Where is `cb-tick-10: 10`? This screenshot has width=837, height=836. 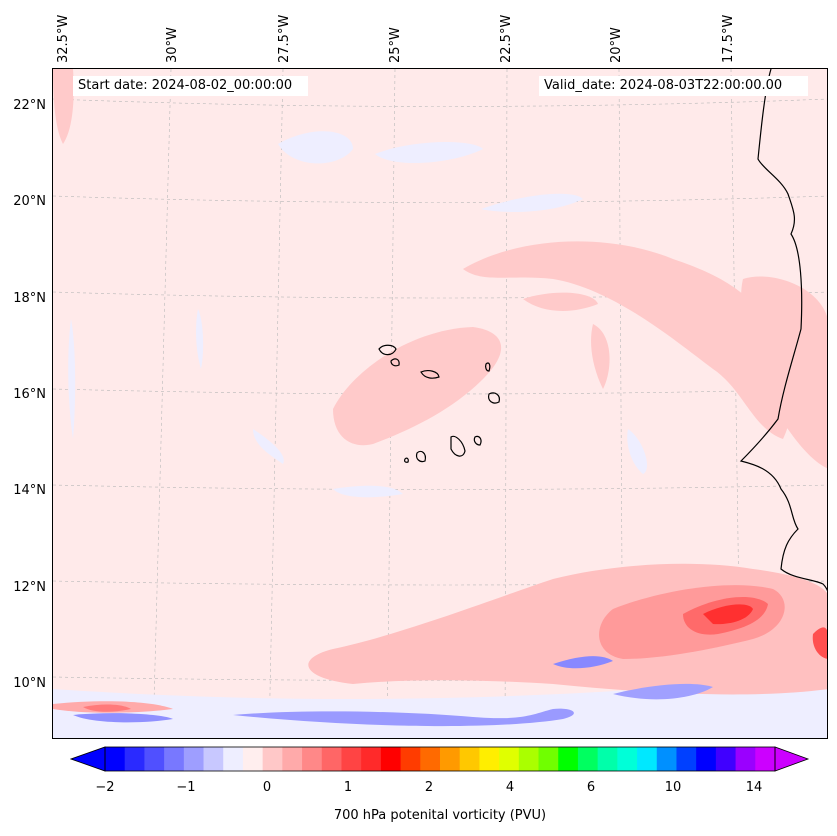 cb-tick-10: 10 is located at coordinates (673, 787).